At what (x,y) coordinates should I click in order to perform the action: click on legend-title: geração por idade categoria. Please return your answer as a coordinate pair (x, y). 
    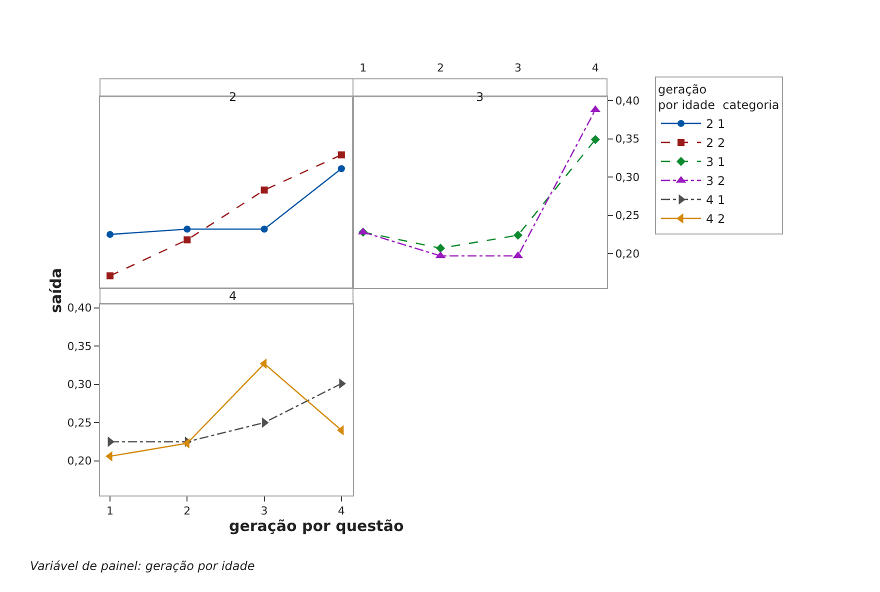
    Looking at the image, I should click on (719, 97).